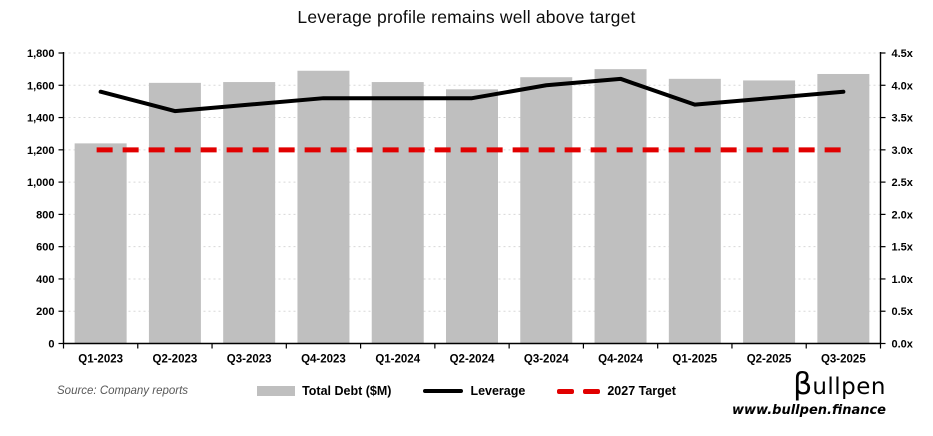 The height and width of the screenshot is (436, 933). What do you see at coordinates (41, 119) in the screenshot?
I see `left-axis-tick-label: 1,400` at bounding box center [41, 119].